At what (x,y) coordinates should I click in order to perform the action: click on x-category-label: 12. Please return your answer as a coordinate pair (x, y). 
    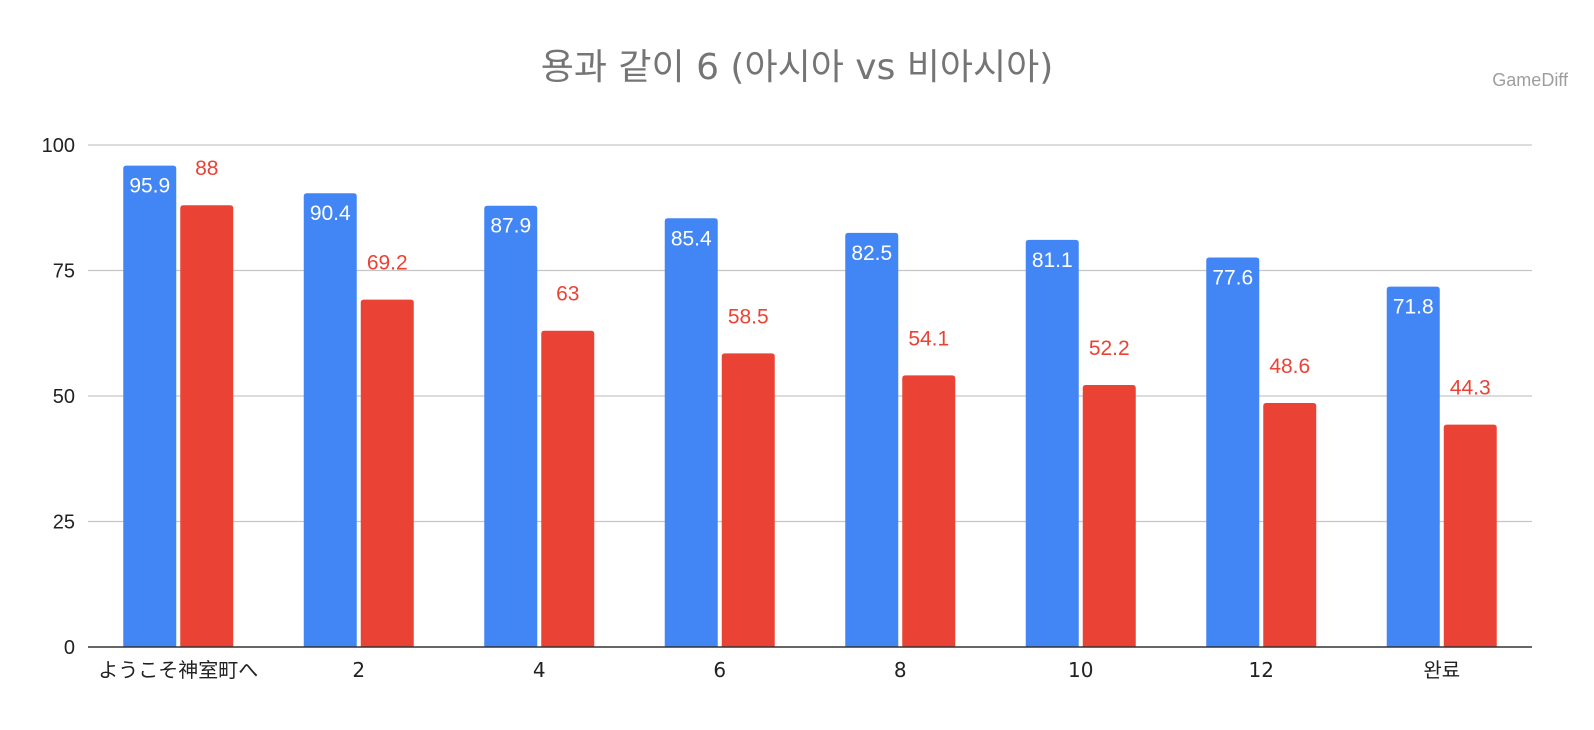
    Looking at the image, I should click on (1261, 670).